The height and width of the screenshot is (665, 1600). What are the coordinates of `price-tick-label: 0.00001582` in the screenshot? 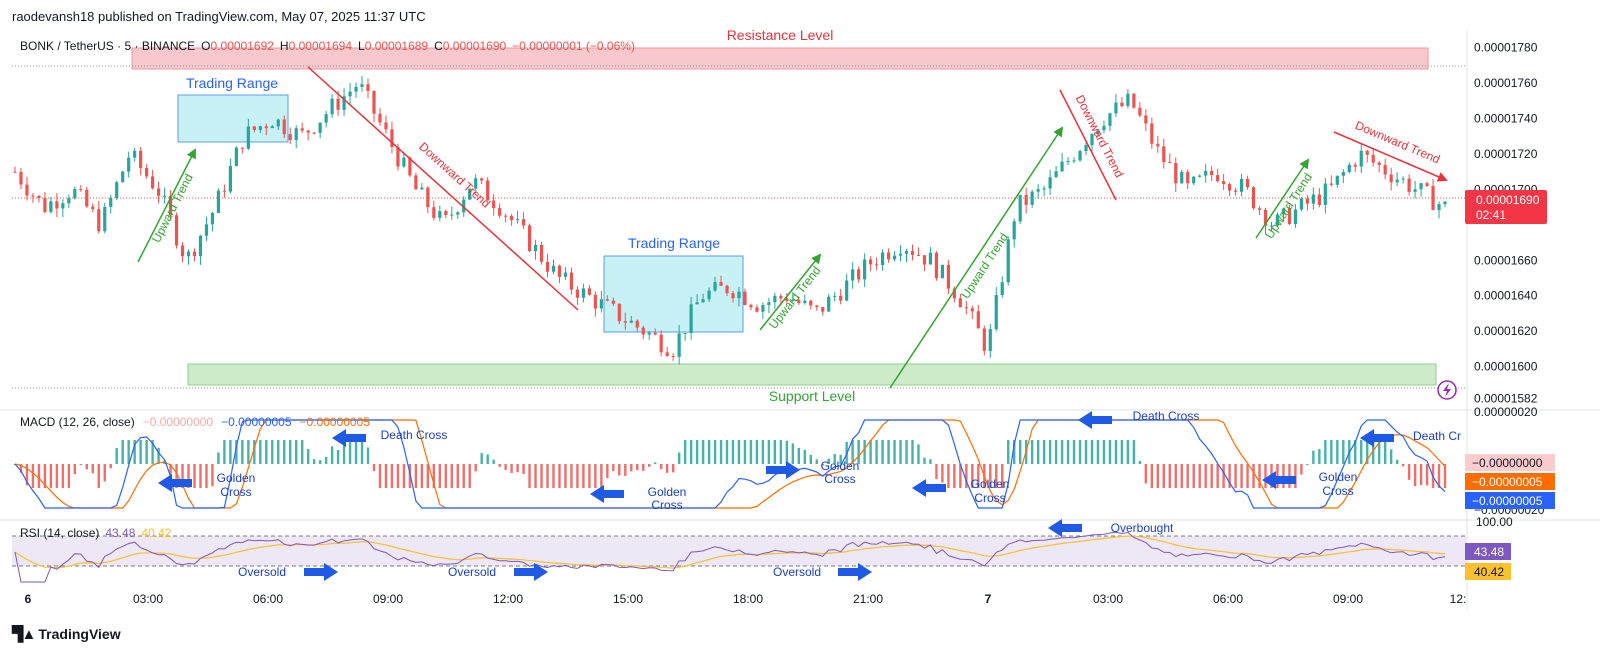 It's located at (1506, 398).